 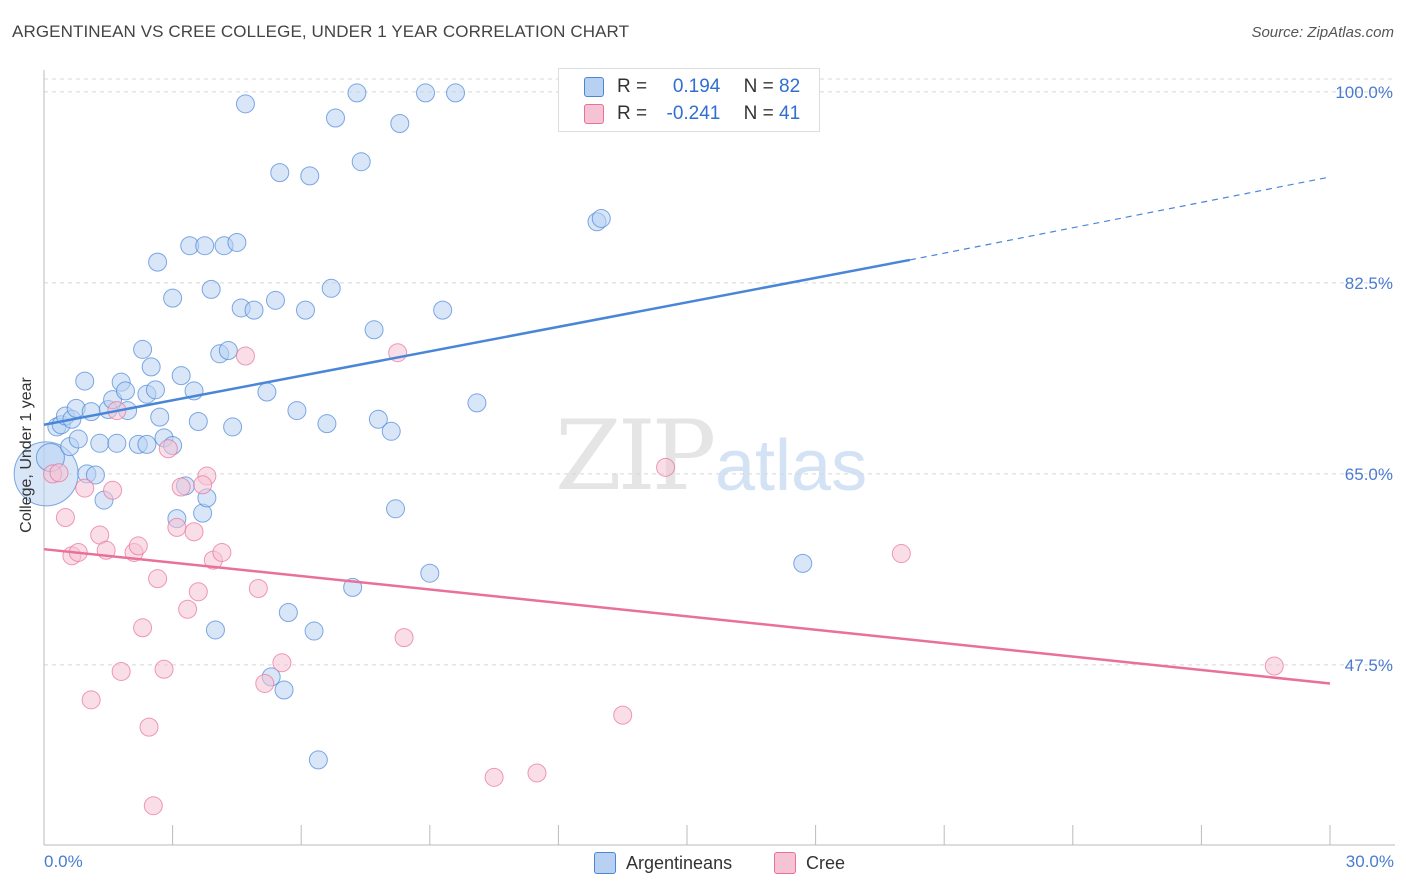 I want to click on legend-swatch-pink, so click(x=785, y=863).